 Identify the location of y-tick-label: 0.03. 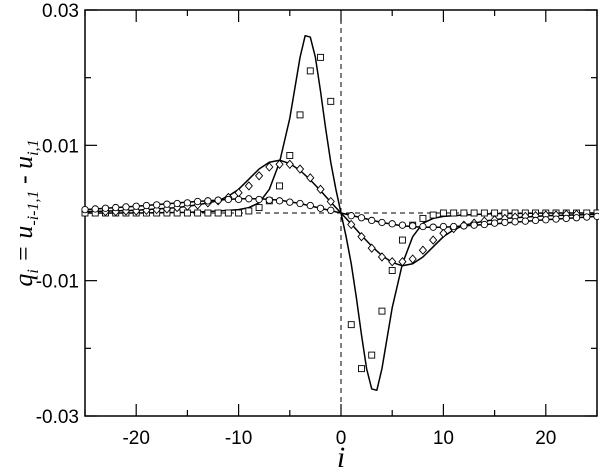
(60, 11).